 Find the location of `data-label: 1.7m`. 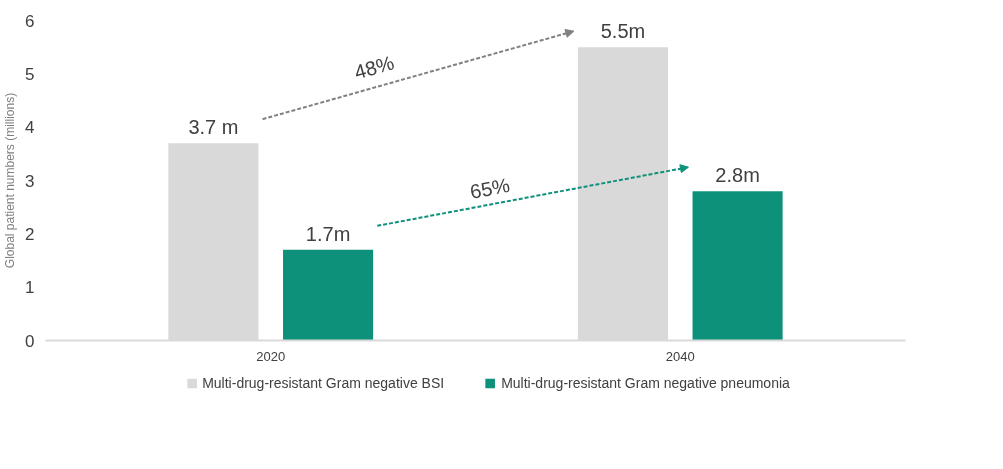

data-label: 1.7m is located at coordinates (328, 234).